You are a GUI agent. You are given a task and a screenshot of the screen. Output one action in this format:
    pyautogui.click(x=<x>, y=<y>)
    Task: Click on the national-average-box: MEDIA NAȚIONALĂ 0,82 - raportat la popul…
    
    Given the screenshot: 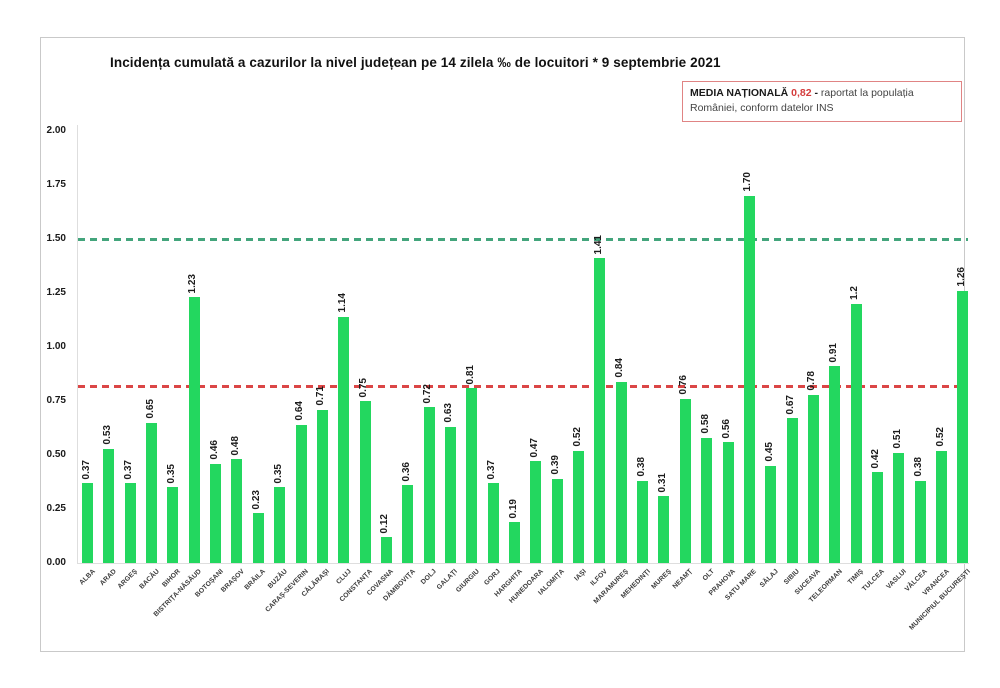 What is the action you would take?
    pyautogui.click(x=822, y=102)
    